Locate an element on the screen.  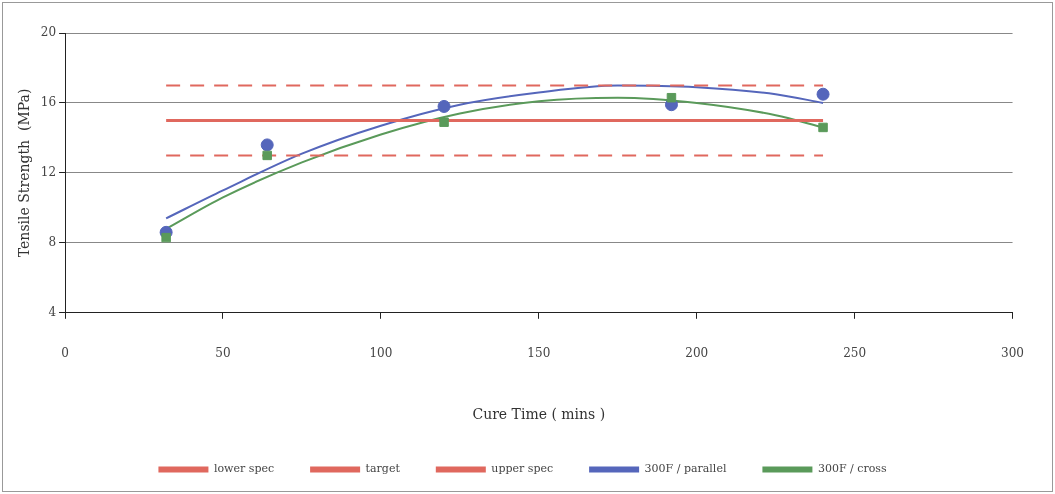
x-tick-label: 100 is located at coordinates (381, 353).